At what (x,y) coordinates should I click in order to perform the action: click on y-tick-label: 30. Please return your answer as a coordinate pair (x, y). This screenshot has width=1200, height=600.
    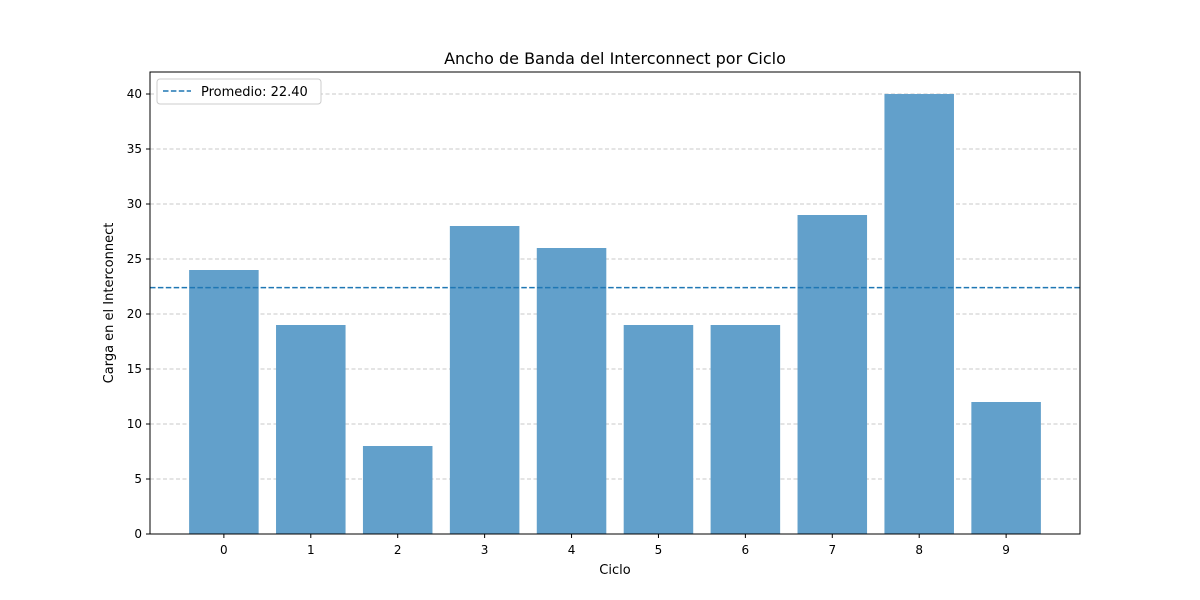
    Looking at the image, I should click on (134, 204).